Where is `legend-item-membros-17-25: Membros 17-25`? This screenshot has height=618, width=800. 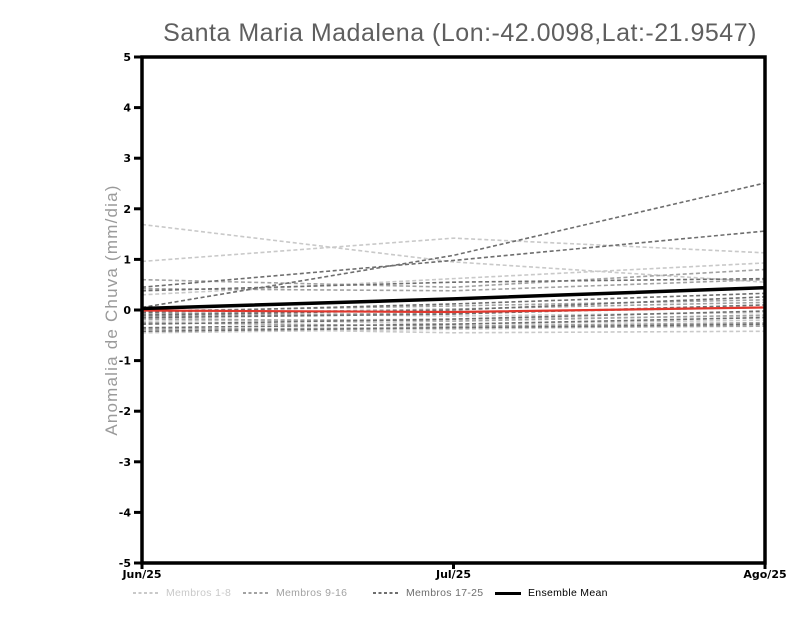 legend-item-membros-17-25: Membros 17-25 is located at coordinates (428, 593).